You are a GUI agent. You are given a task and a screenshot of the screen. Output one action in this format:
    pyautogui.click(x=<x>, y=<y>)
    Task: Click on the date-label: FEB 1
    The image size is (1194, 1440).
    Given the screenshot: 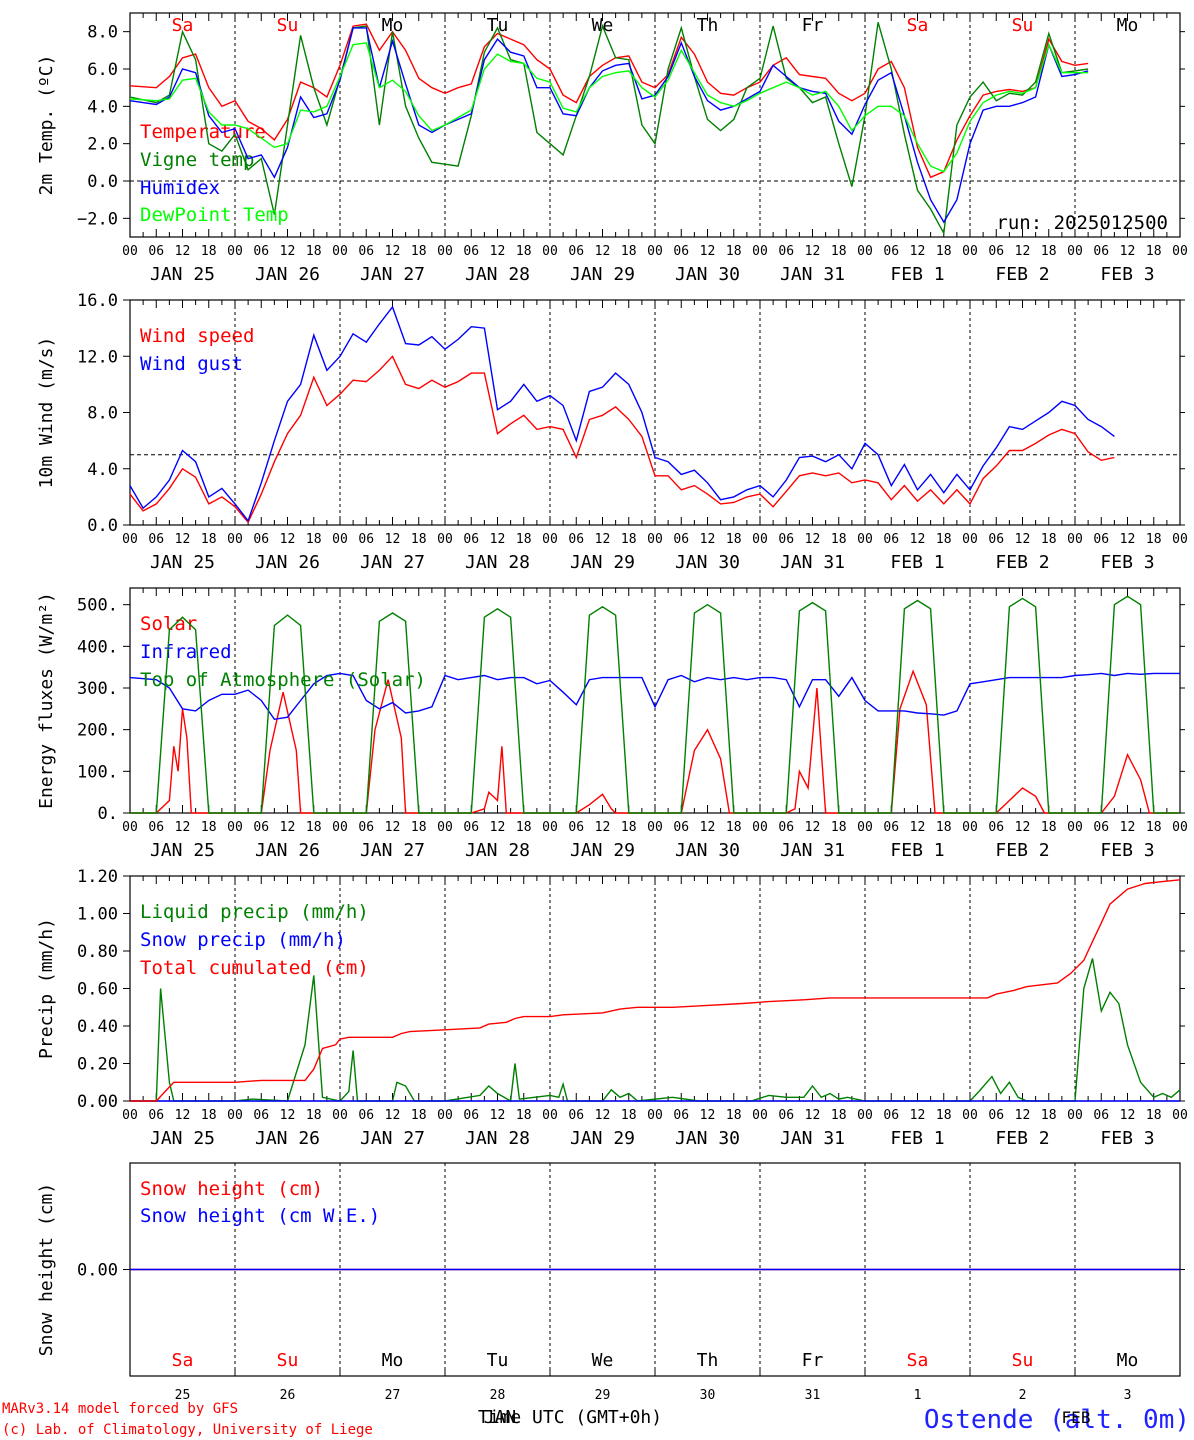 What is the action you would take?
    pyautogui.click(x=917, y=1138)
    